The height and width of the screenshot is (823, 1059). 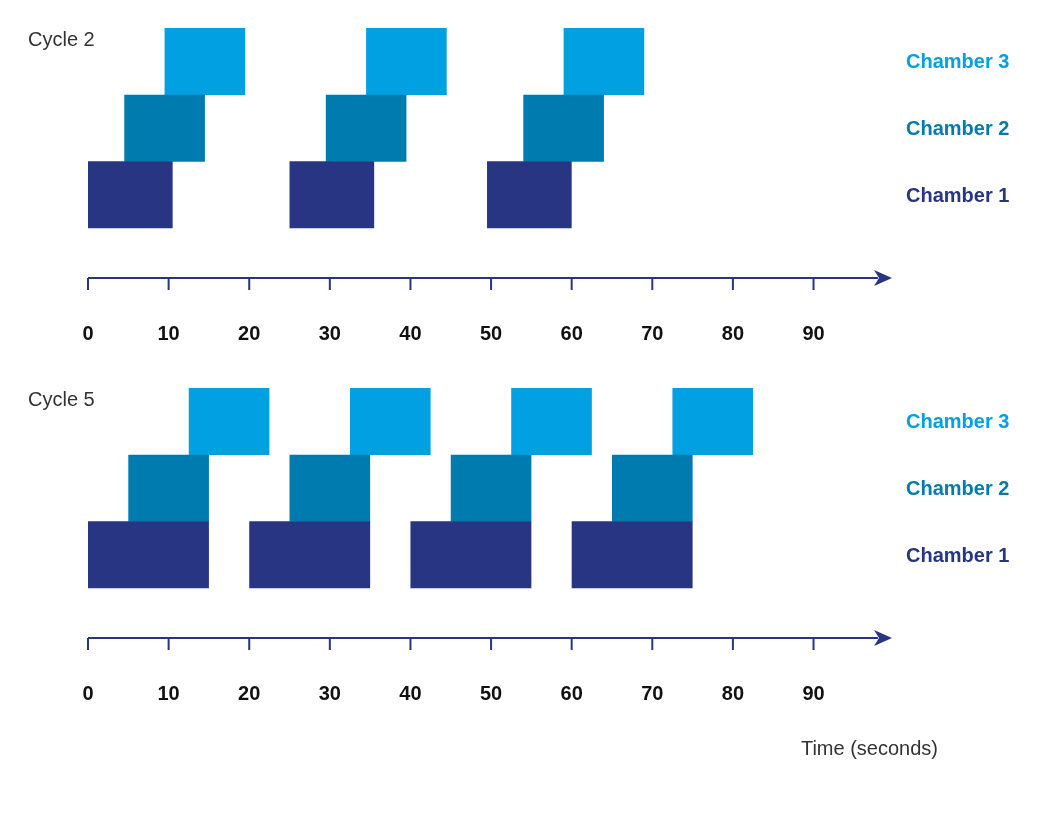 What do you see at coordinates (869, 748) in the screenshot?
I see `x-axis-title: Time (seconds)` at bounding box center [869, 748].